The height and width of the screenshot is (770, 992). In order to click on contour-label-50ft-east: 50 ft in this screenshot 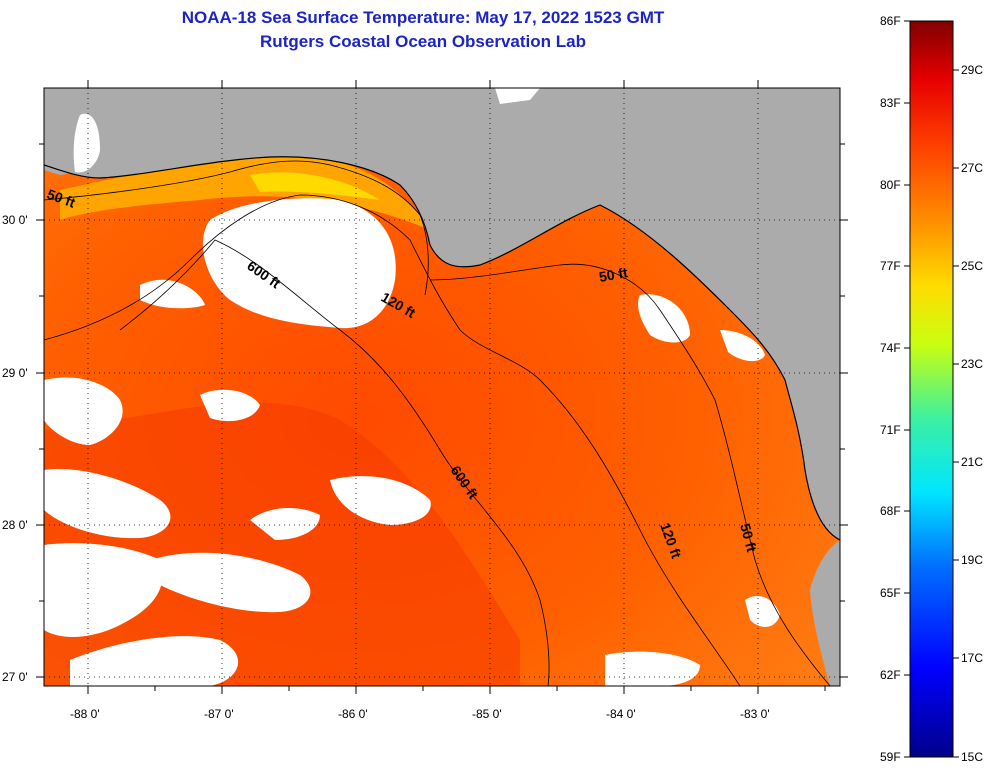, I will do `click(613, 274)`.